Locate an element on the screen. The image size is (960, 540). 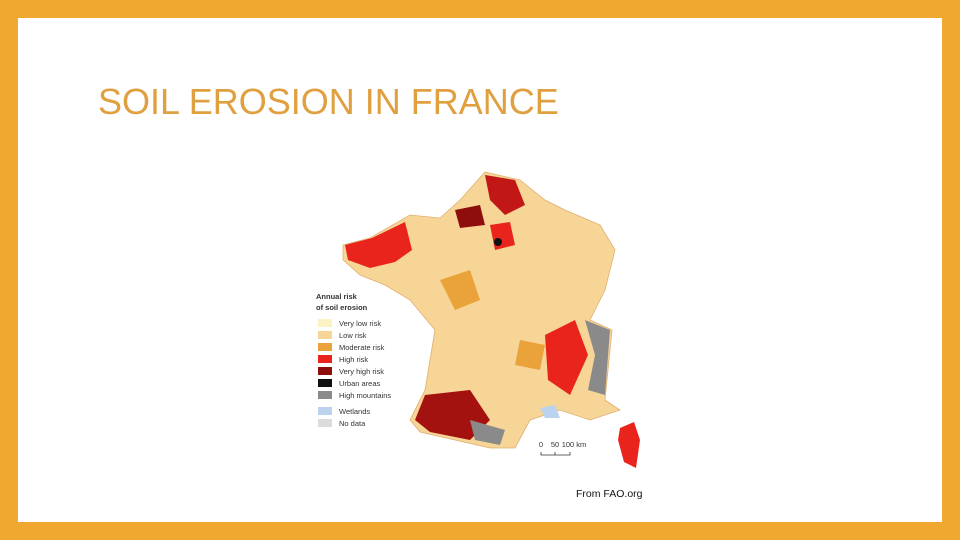
credit: From FAO.org is located at coordinates (609, 494).